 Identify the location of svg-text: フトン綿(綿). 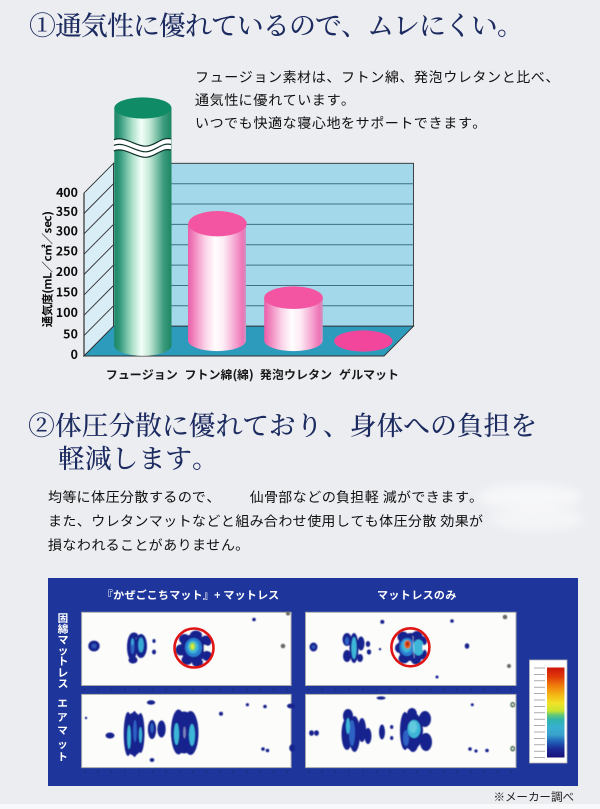
(218, 374).